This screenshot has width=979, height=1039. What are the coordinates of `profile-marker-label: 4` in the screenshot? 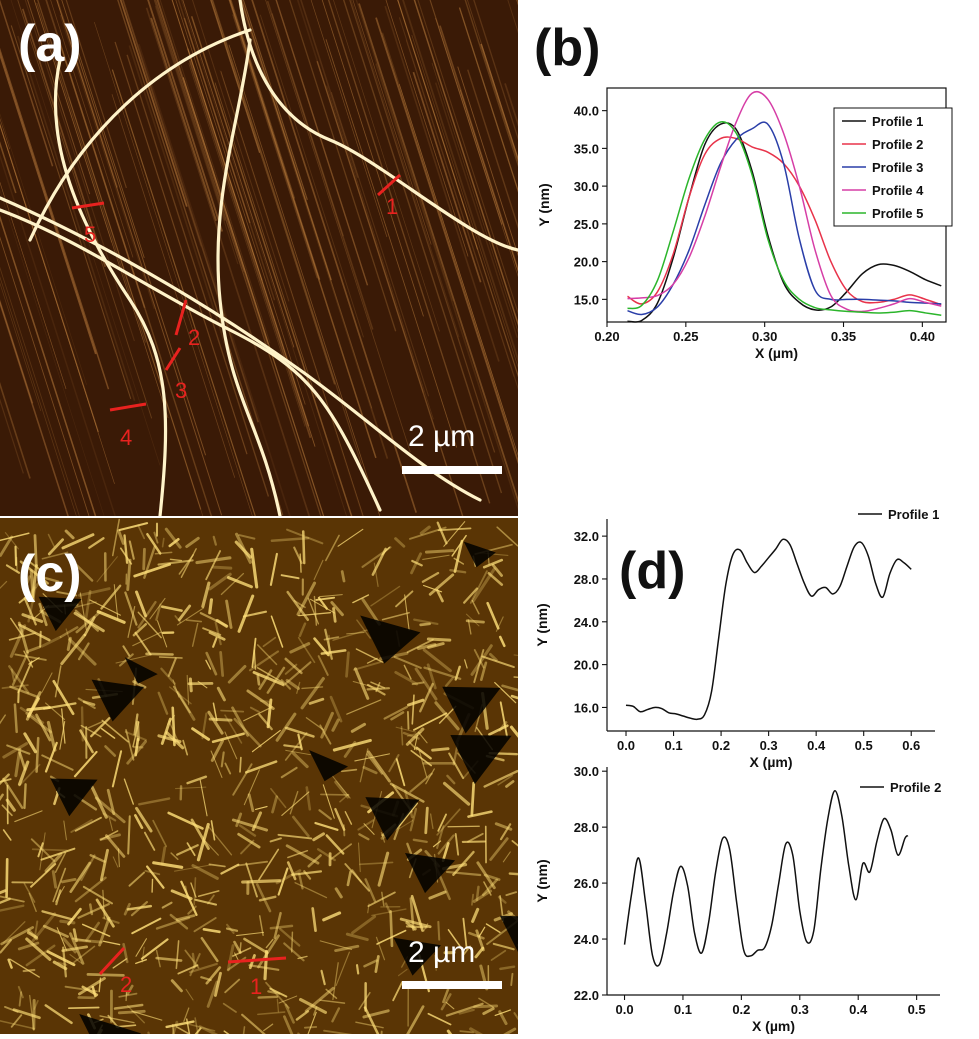 It's located at (126, 437).